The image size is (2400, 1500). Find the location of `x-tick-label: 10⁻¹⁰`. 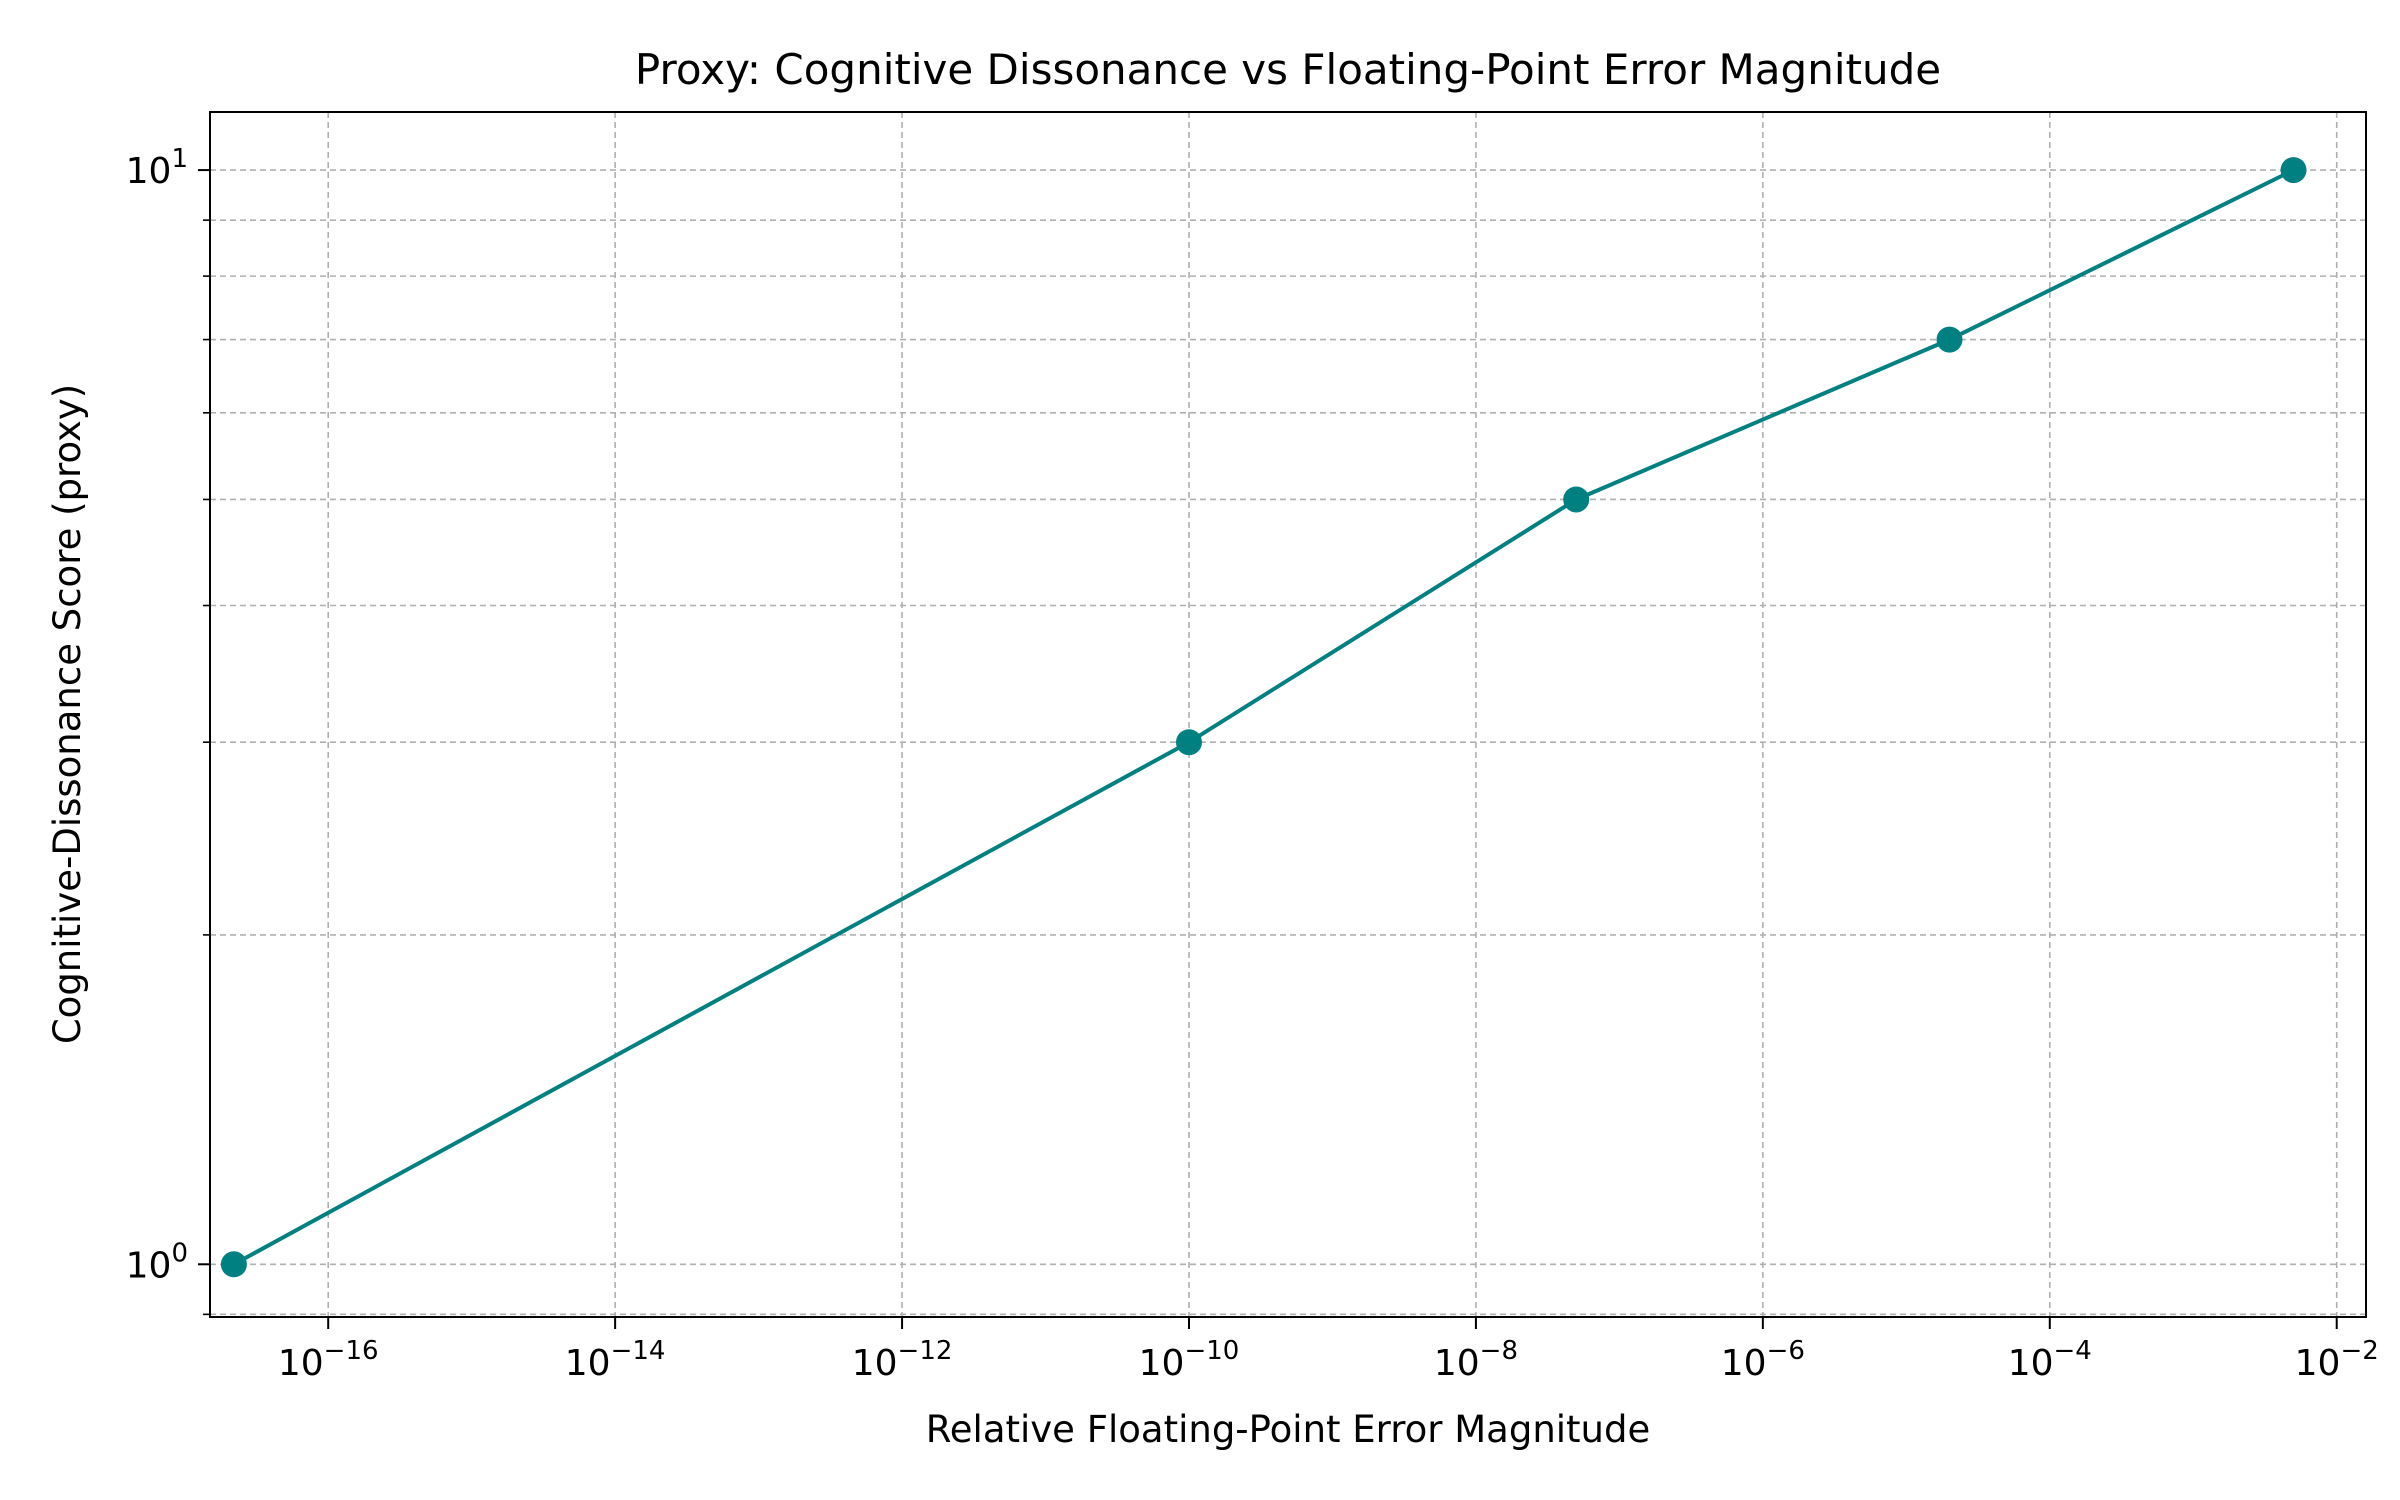

x-tick-label: 10⁻¹⁰ is located at coordinates (1189, 1360).